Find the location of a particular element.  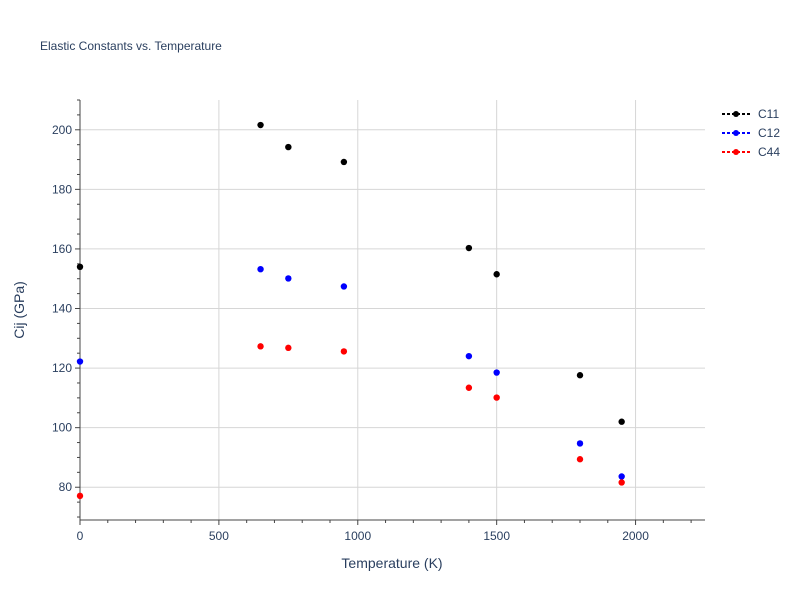

legend-item-c12: C12 is located at coordinates (751, 133).